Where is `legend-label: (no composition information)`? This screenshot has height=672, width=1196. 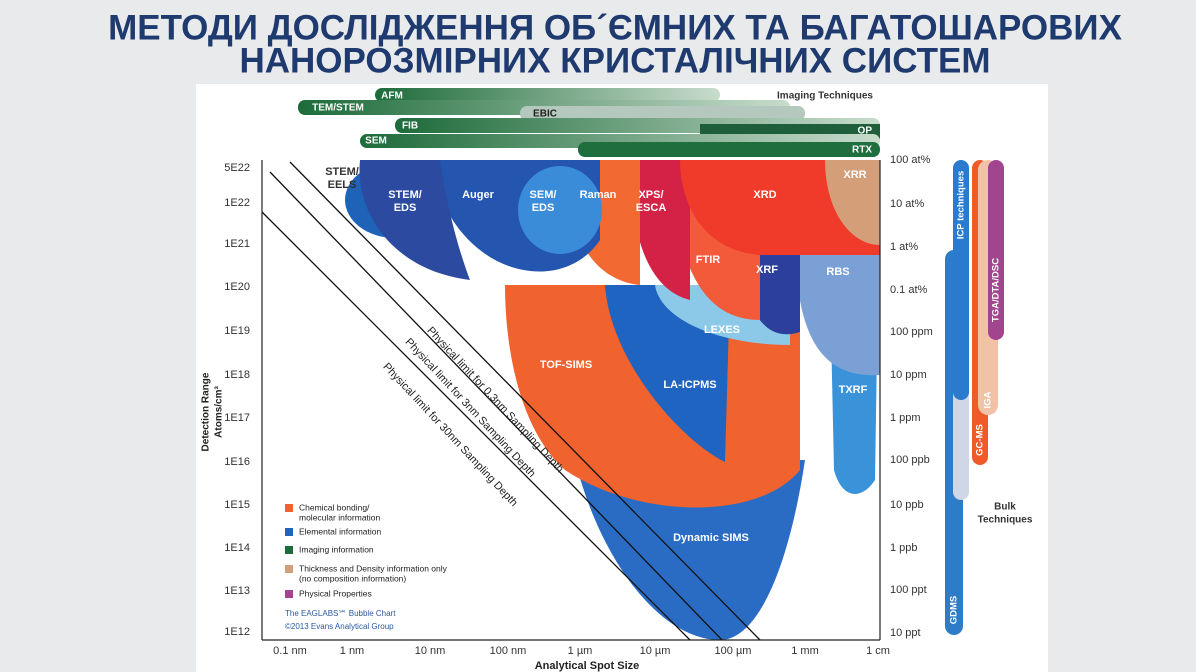 legend-label: (no composition information) is located at coordinates (352, 578).